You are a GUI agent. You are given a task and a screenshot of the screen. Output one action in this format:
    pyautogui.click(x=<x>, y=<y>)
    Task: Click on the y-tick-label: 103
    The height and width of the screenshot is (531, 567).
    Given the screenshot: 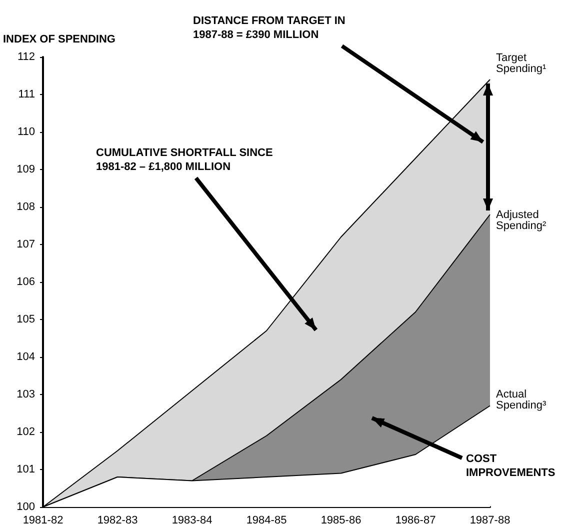 What is the action you would take?
    pyautogui.click(x=25, y=394)
    